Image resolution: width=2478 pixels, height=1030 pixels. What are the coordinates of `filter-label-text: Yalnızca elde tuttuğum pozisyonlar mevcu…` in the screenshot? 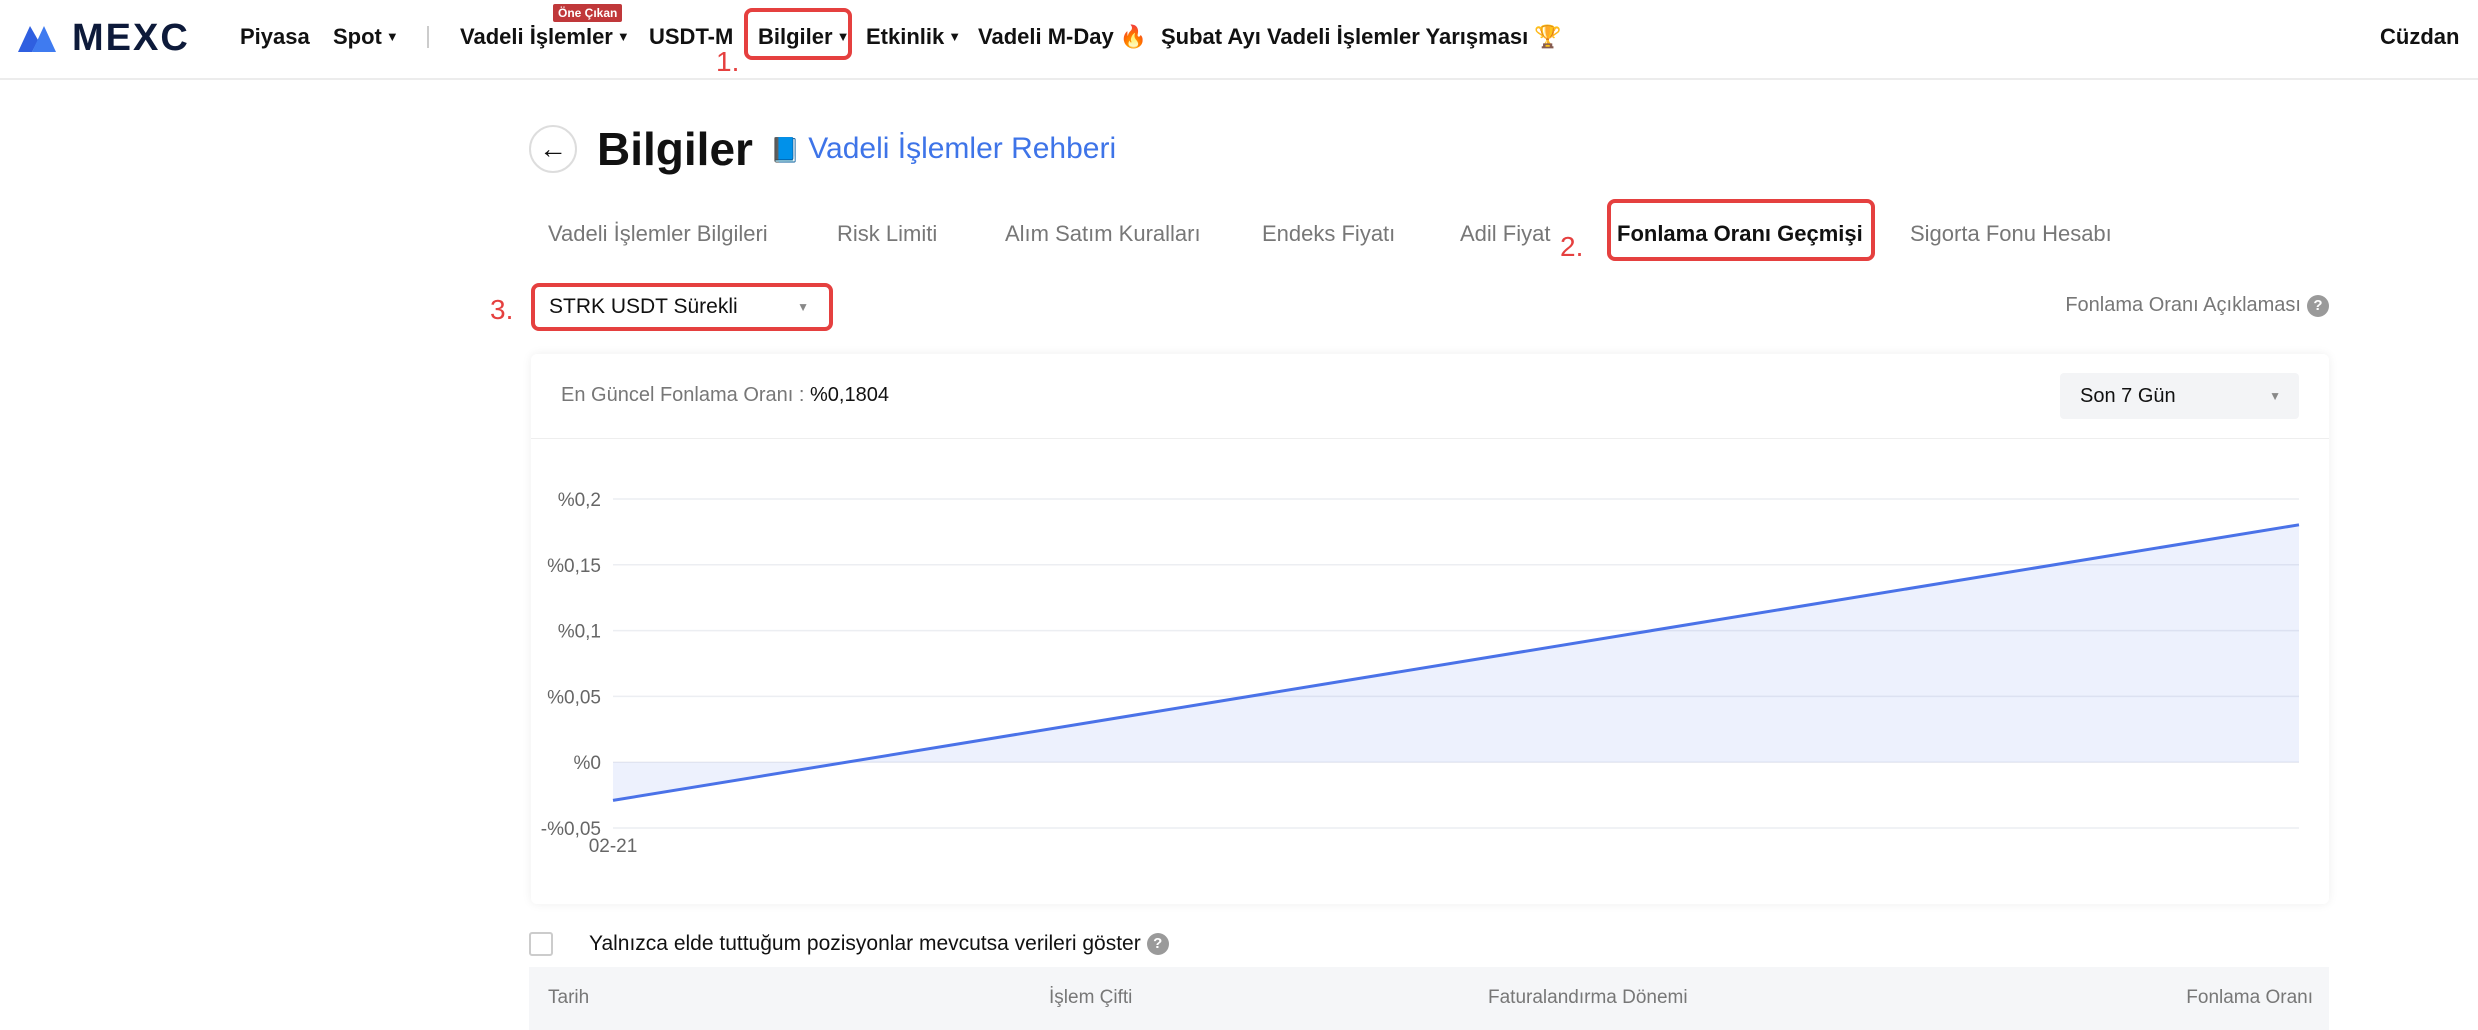 It's located at (865, 943).